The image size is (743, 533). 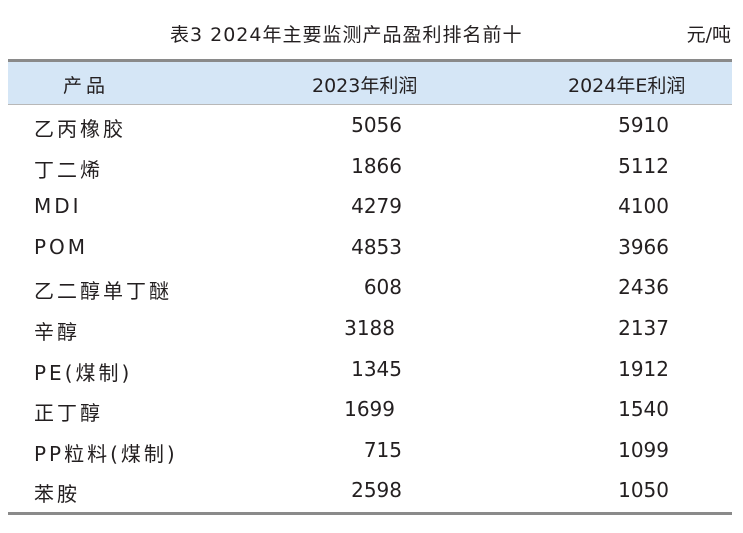 What do you see at coordinates (365, 86) in the screenshot?
I see `header-profit-2023: 2023年利润` at bounding box center [365, 86].